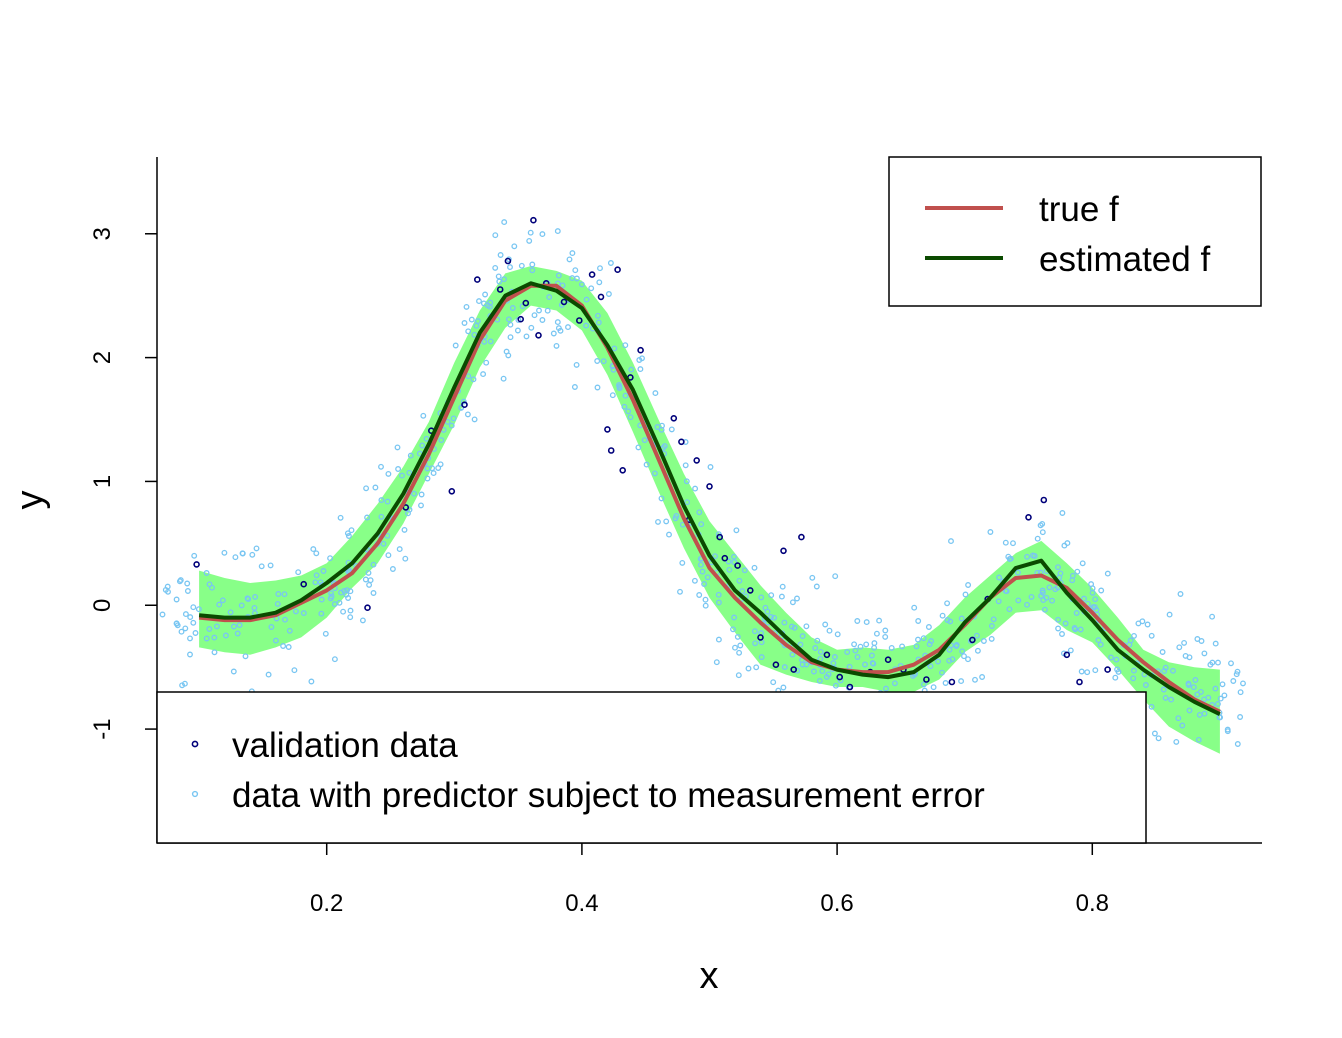 Image resolution: width=1342 pixels, height=1038 pixels. What do you see at coordinates (1075, 231) in the screenshot?
I see `legend-lines: true f estimated f` at bounding box center [1075, 231].